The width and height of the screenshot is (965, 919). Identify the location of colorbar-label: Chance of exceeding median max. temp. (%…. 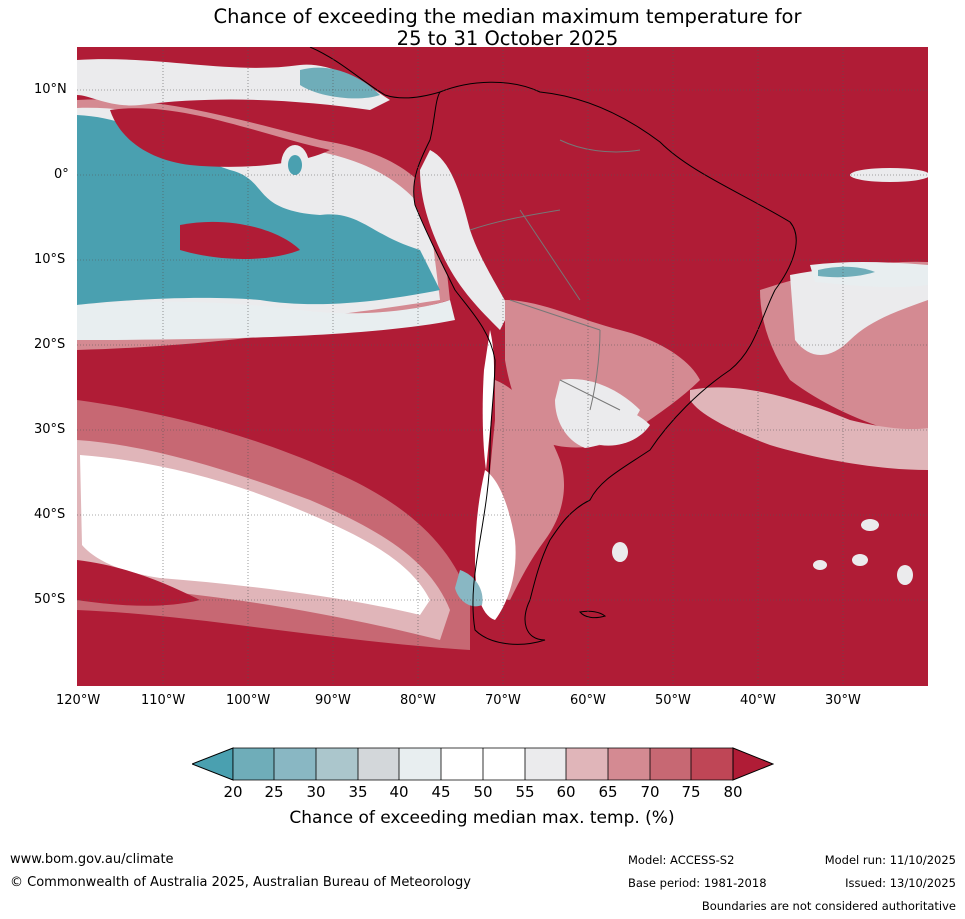
(482, 818).